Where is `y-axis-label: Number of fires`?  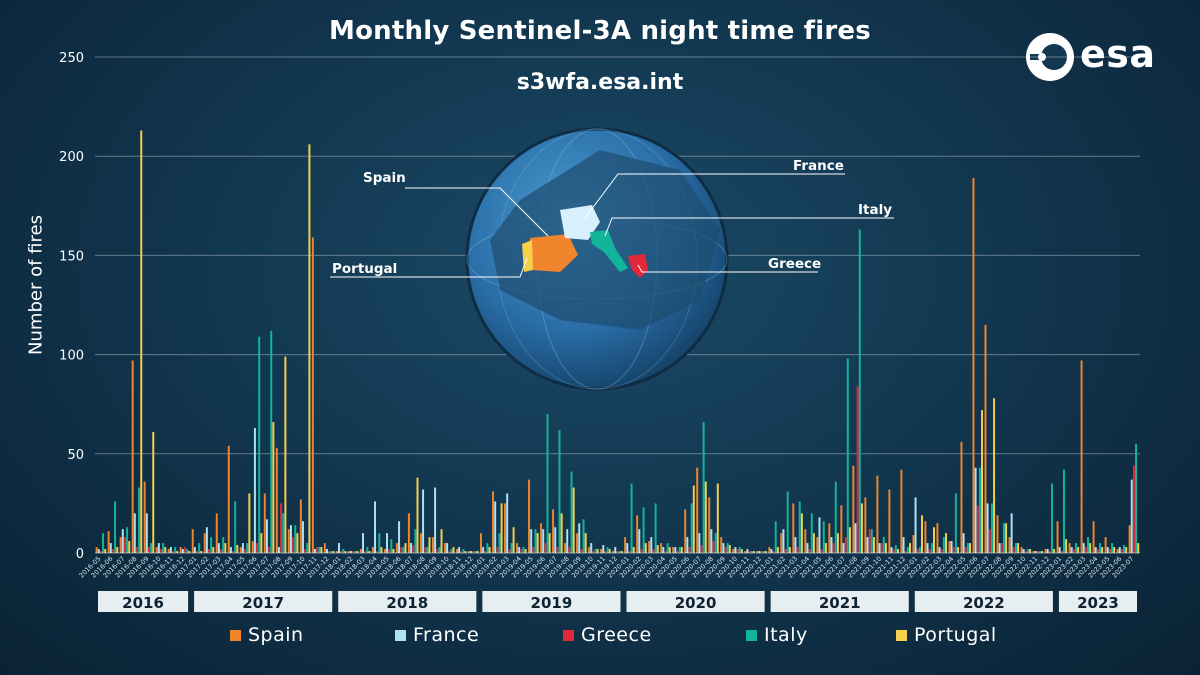 y-axis-label: Number of fires is located at coordinates (36, 285).